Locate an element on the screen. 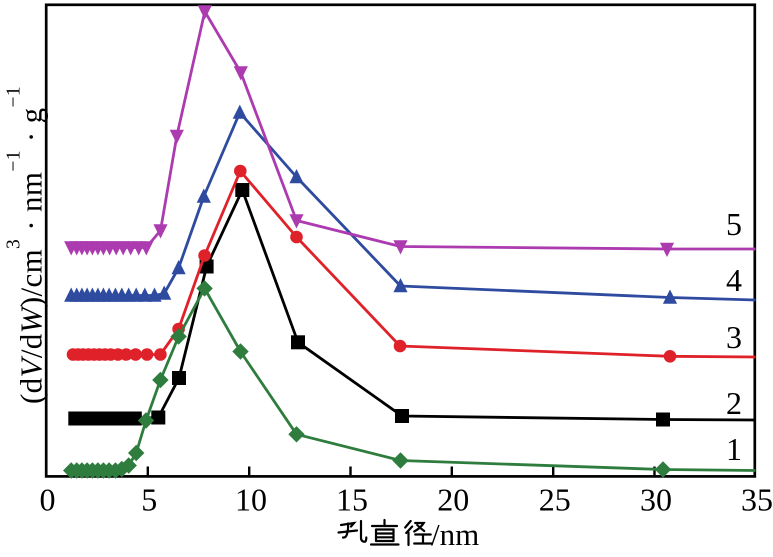  svg-text: 15 is located at coordinates (352, 500).